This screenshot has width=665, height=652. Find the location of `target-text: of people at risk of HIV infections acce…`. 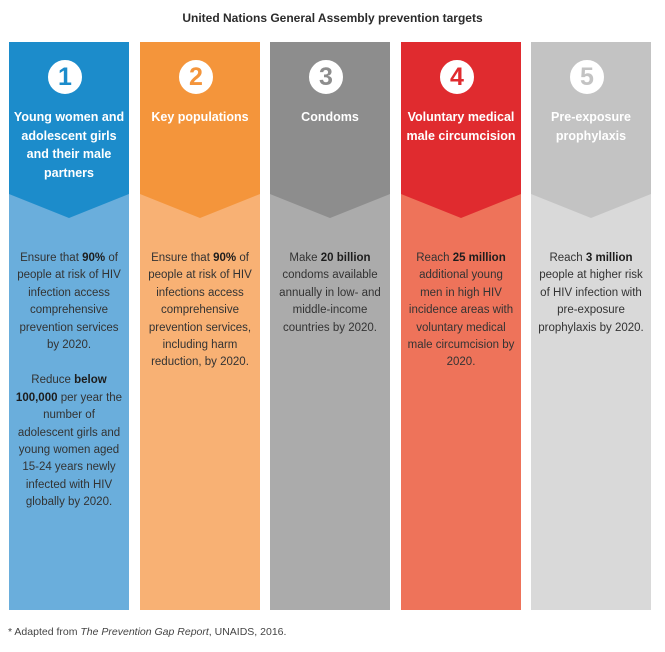

target-text: of people at risk of HIV infections acce… is located at coordinates (200, 310).